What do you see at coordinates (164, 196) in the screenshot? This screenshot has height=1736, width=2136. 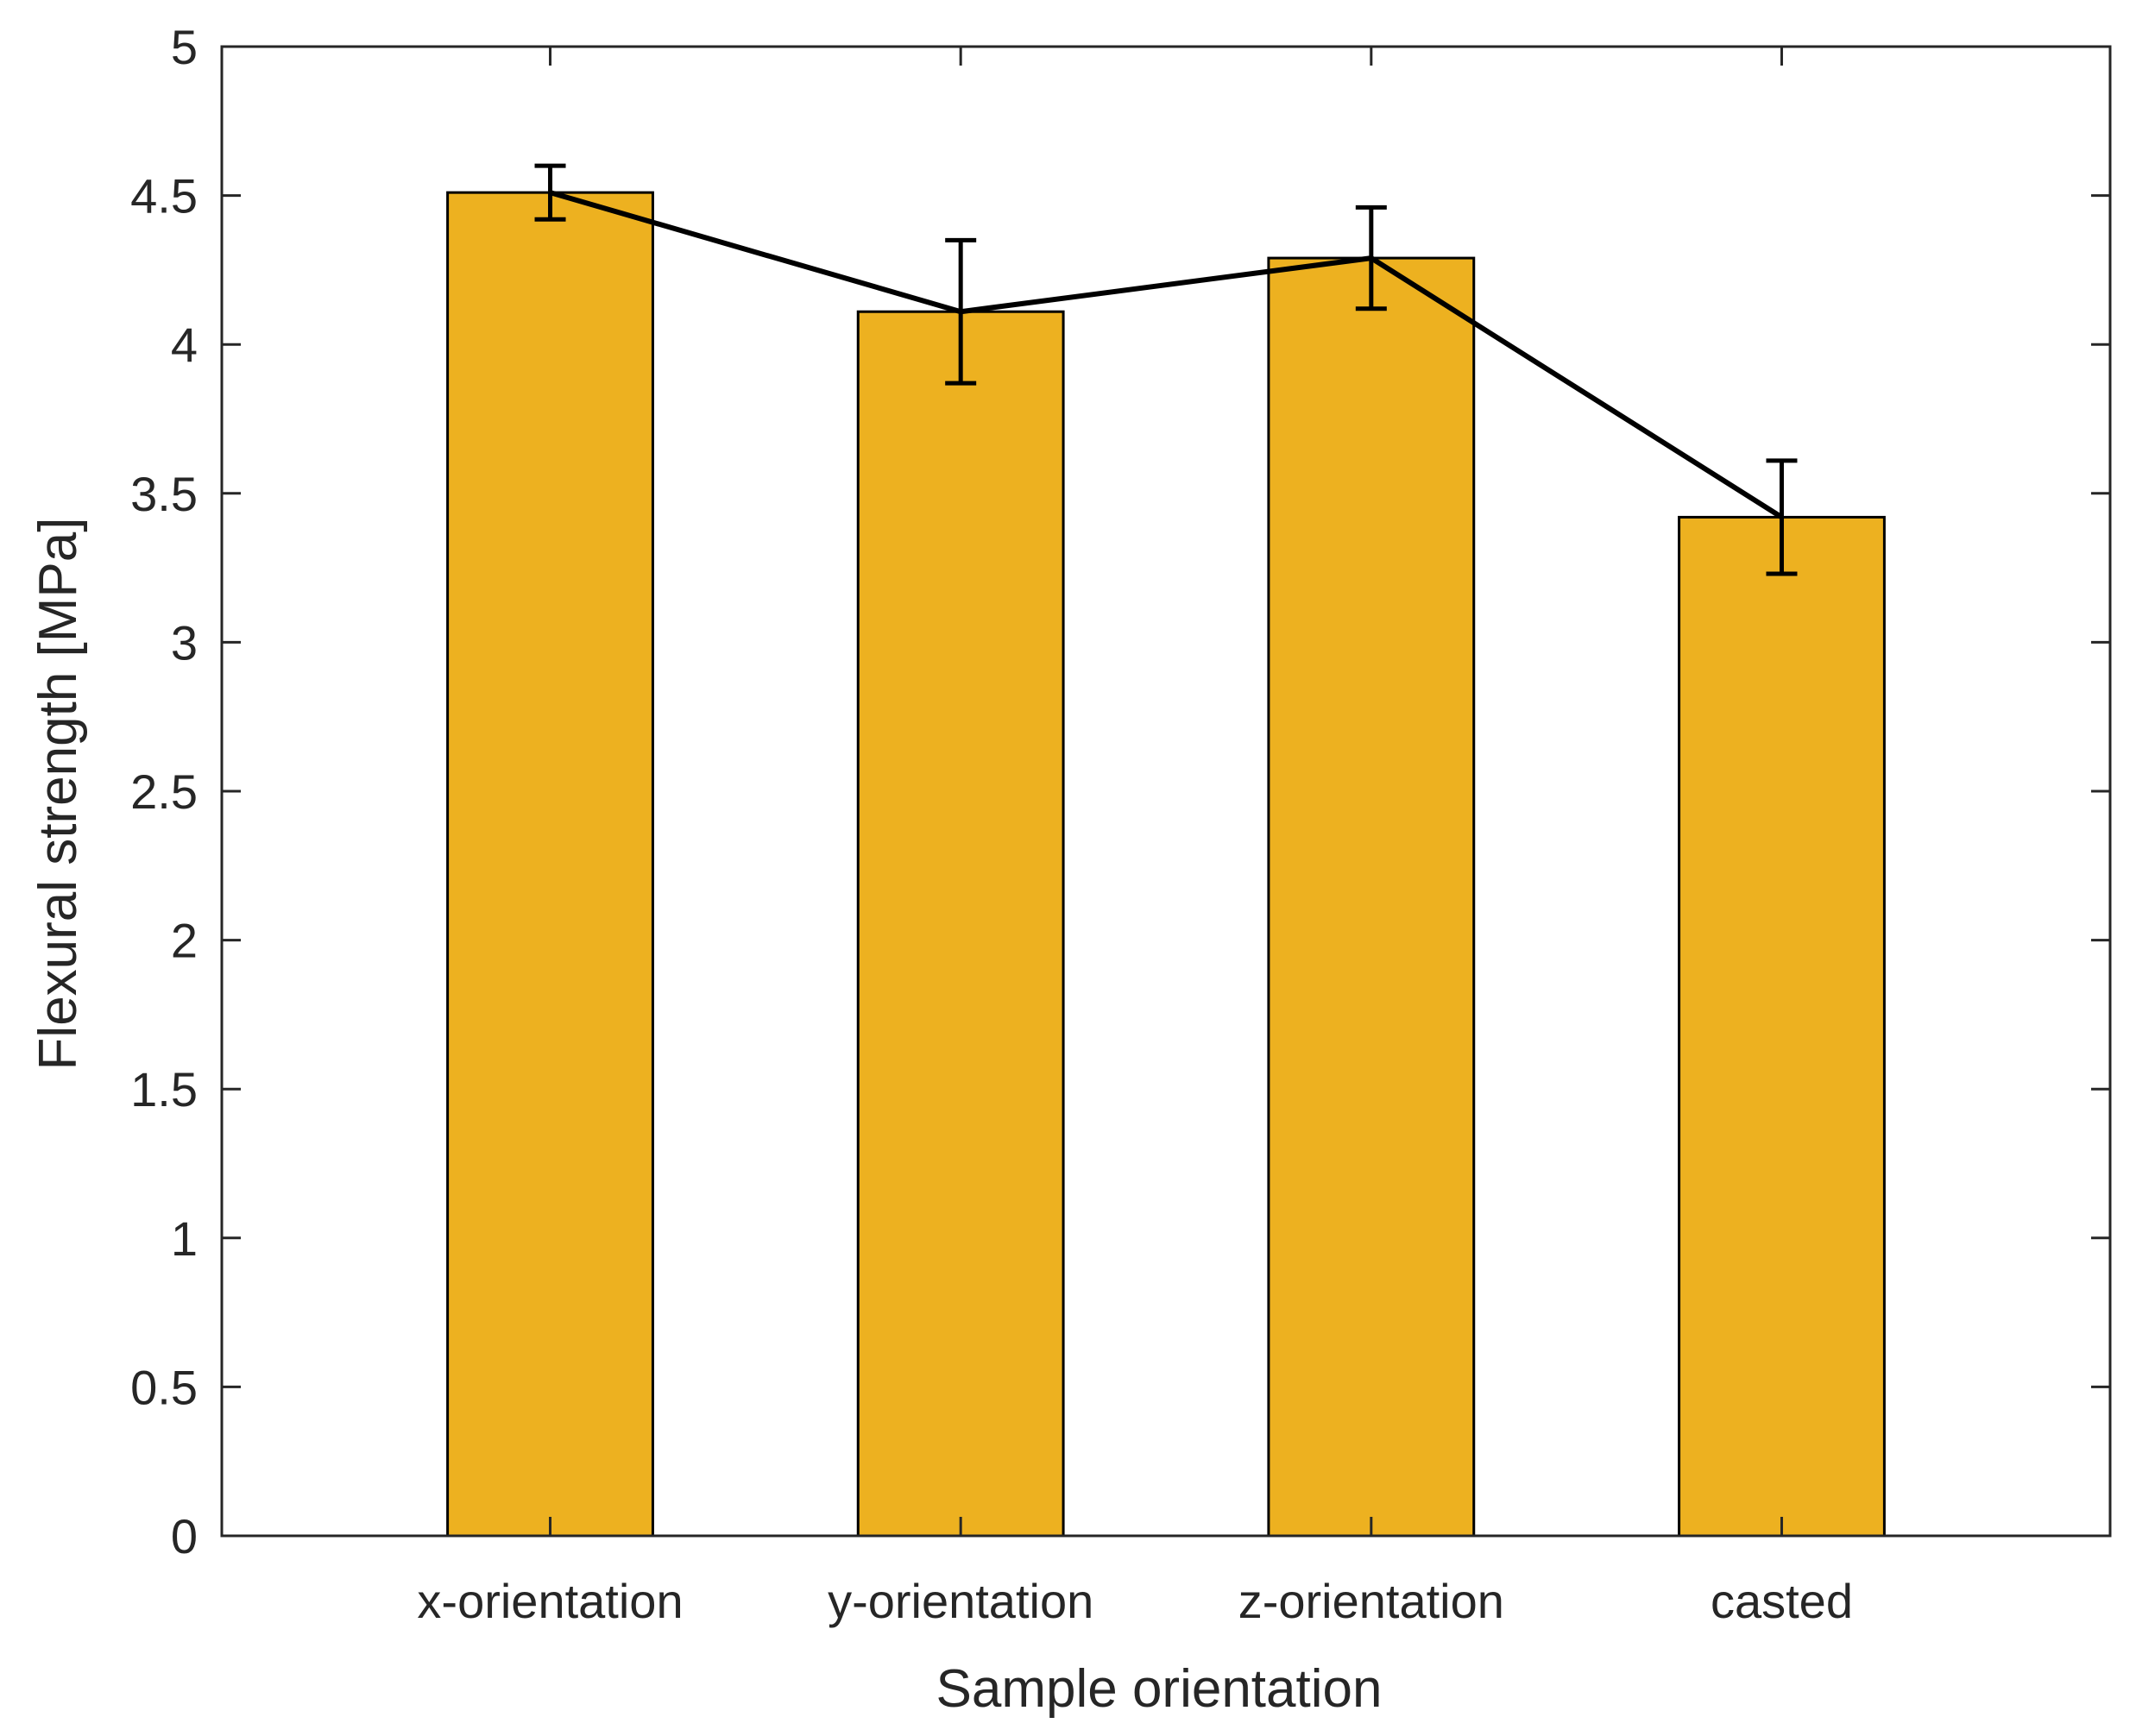 I see `y-tick-label: 4.5` at bounding box center [164, 196].